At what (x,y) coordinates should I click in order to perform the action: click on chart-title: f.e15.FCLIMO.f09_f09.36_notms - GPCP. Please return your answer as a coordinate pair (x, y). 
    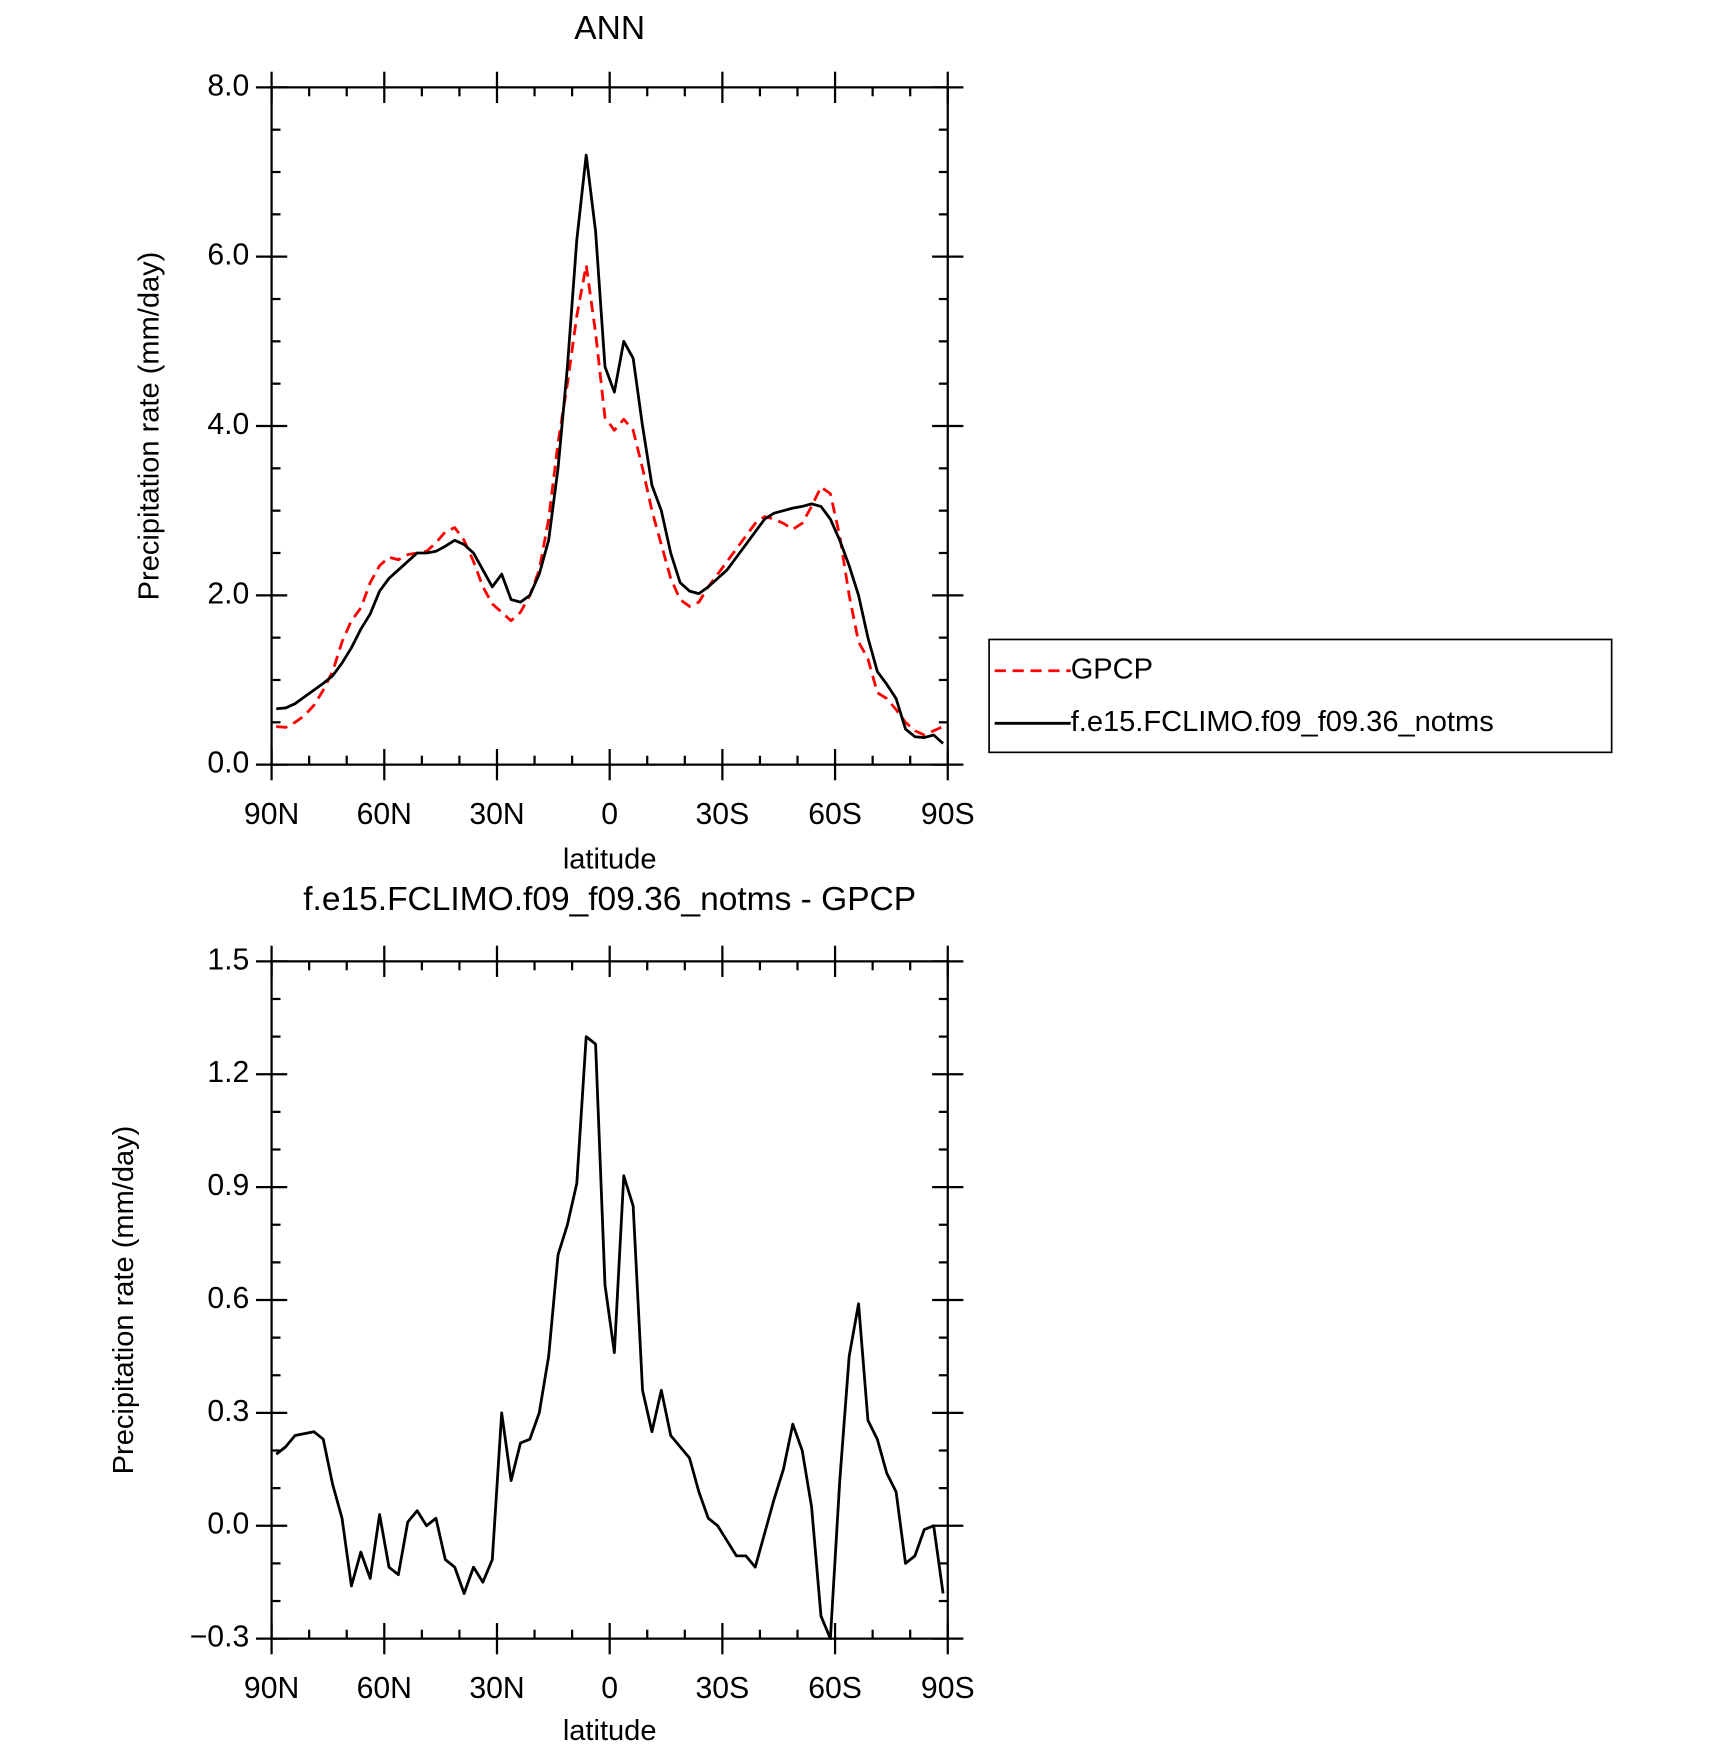
    Looking at the image, I should click on (609, 899).